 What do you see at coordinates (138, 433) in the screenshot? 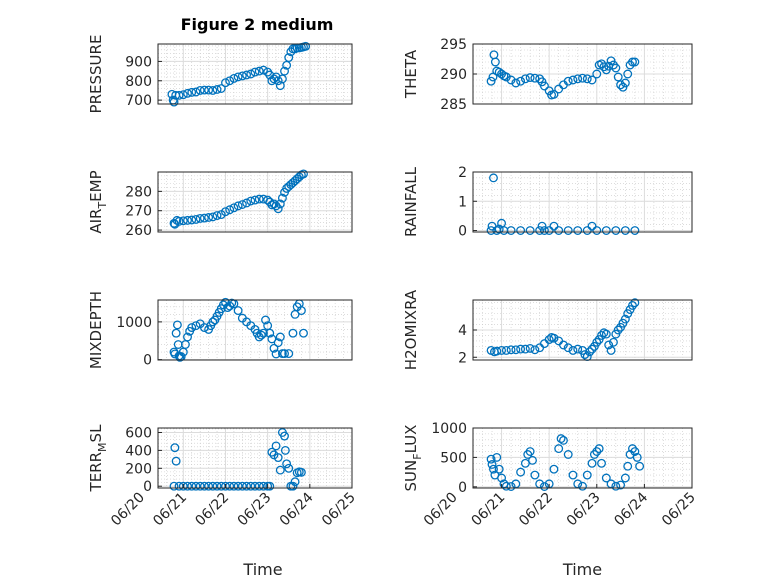
I see `y-tick-label: 600` at bounding box center [138, 433].